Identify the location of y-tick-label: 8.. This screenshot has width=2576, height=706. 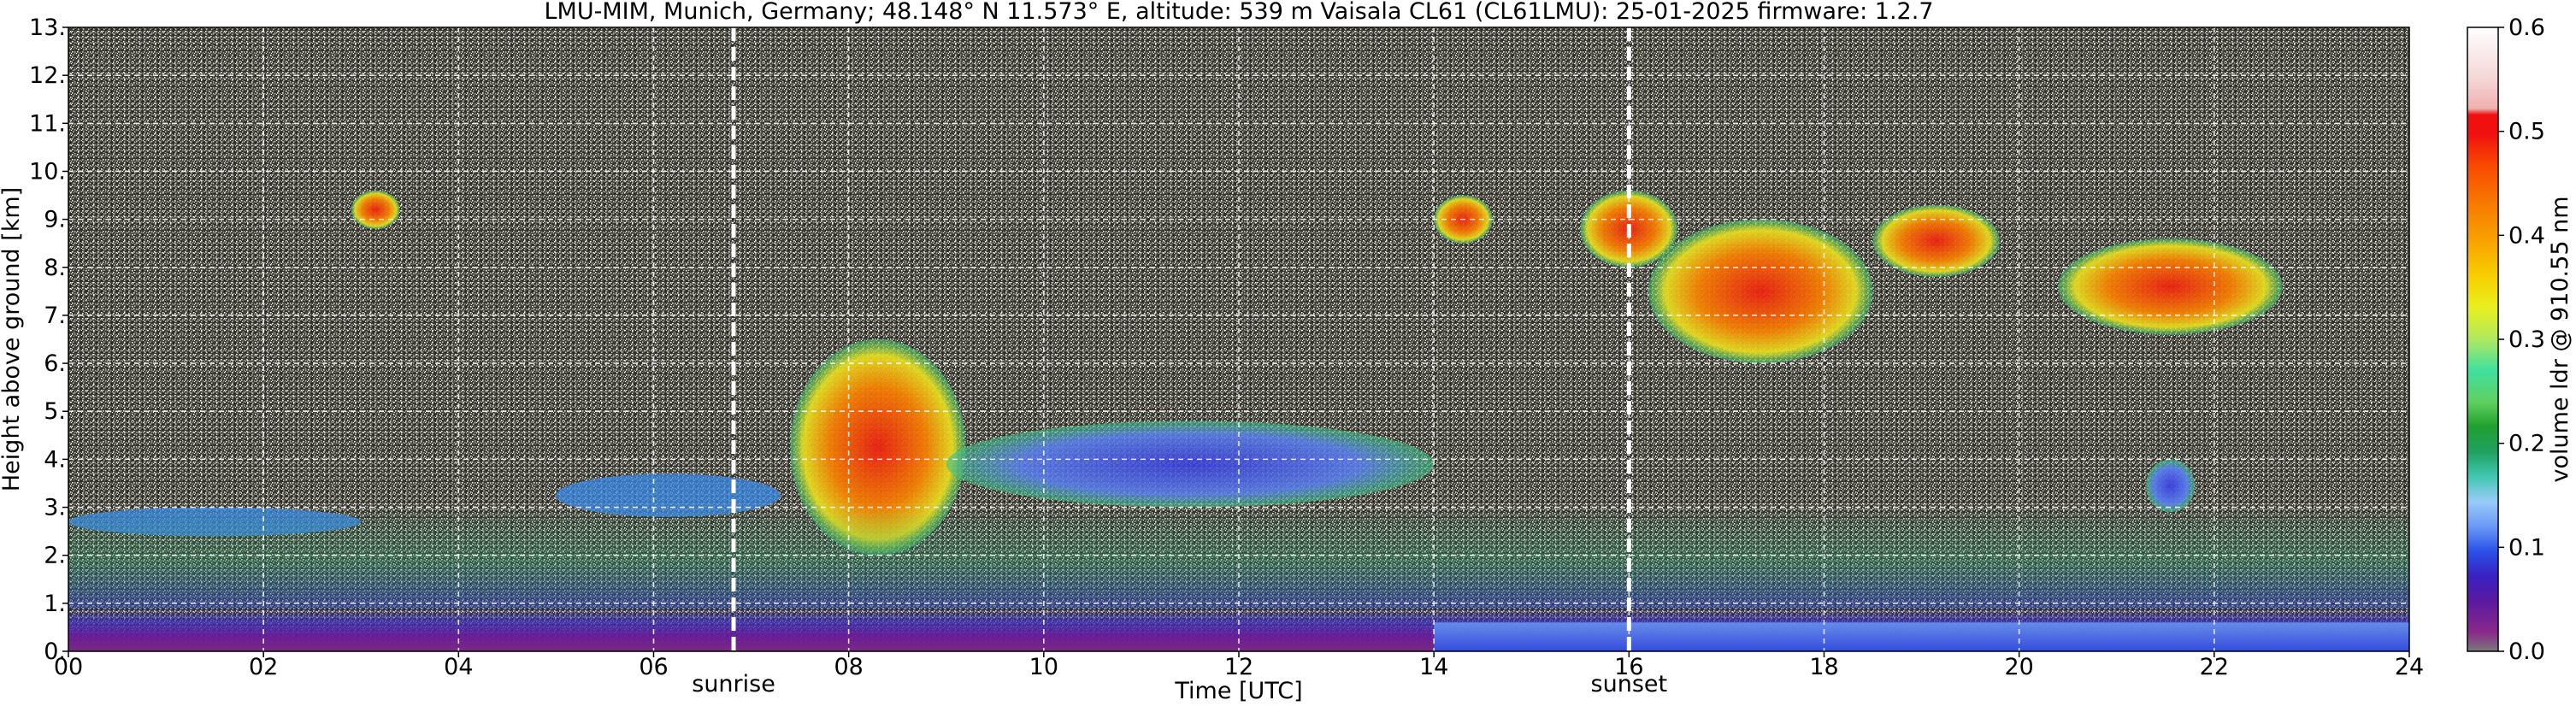
(55, 268).